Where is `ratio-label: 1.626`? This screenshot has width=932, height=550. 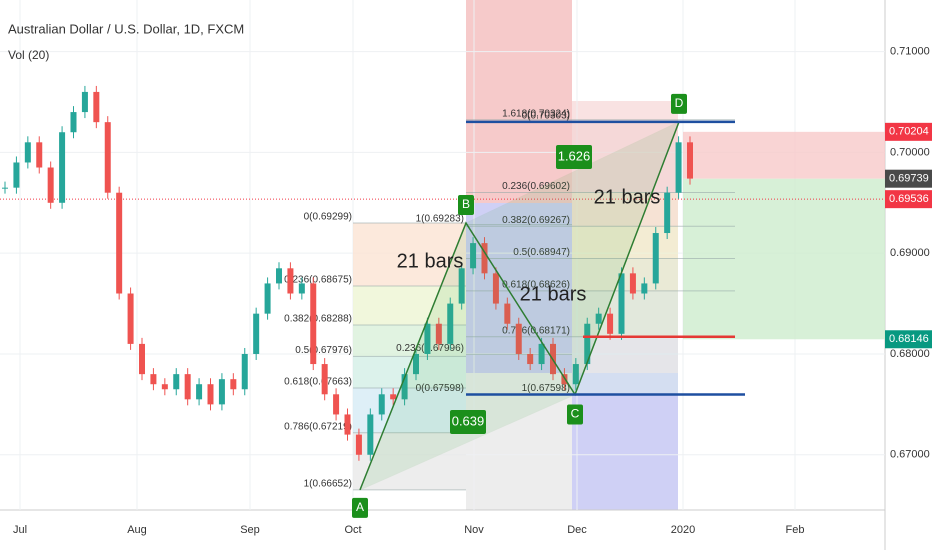
ratio-label: 1.626 is located at coordinates (574, 155).